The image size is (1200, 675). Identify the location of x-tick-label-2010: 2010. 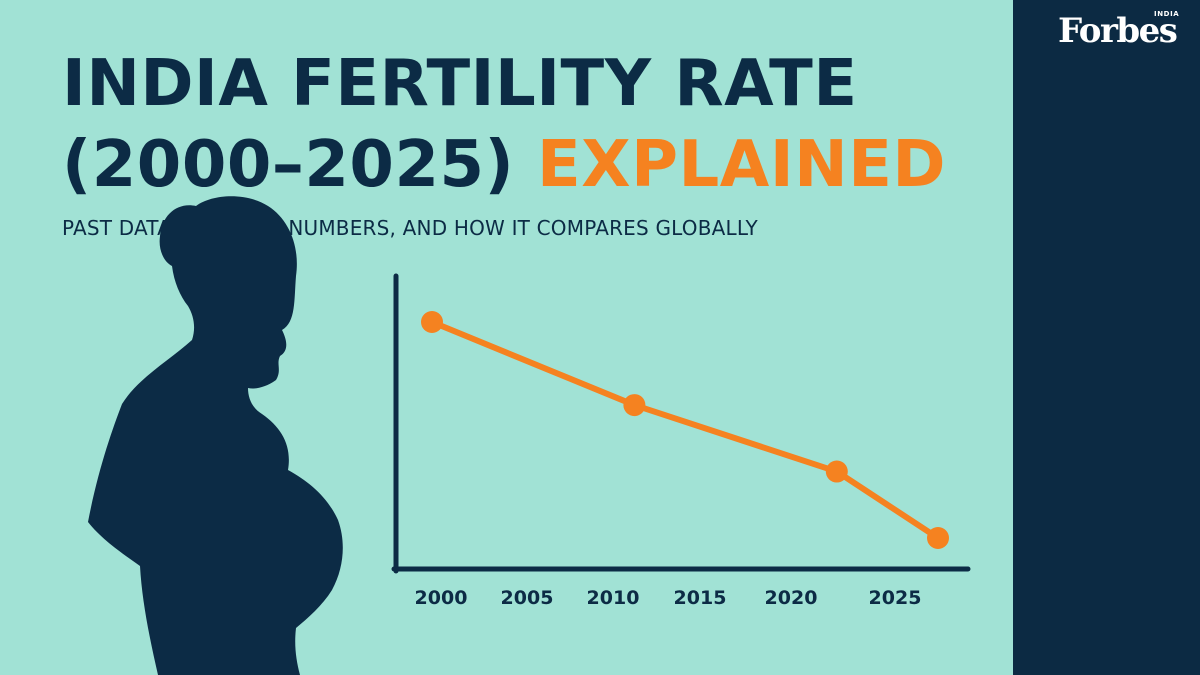
(613, 598).